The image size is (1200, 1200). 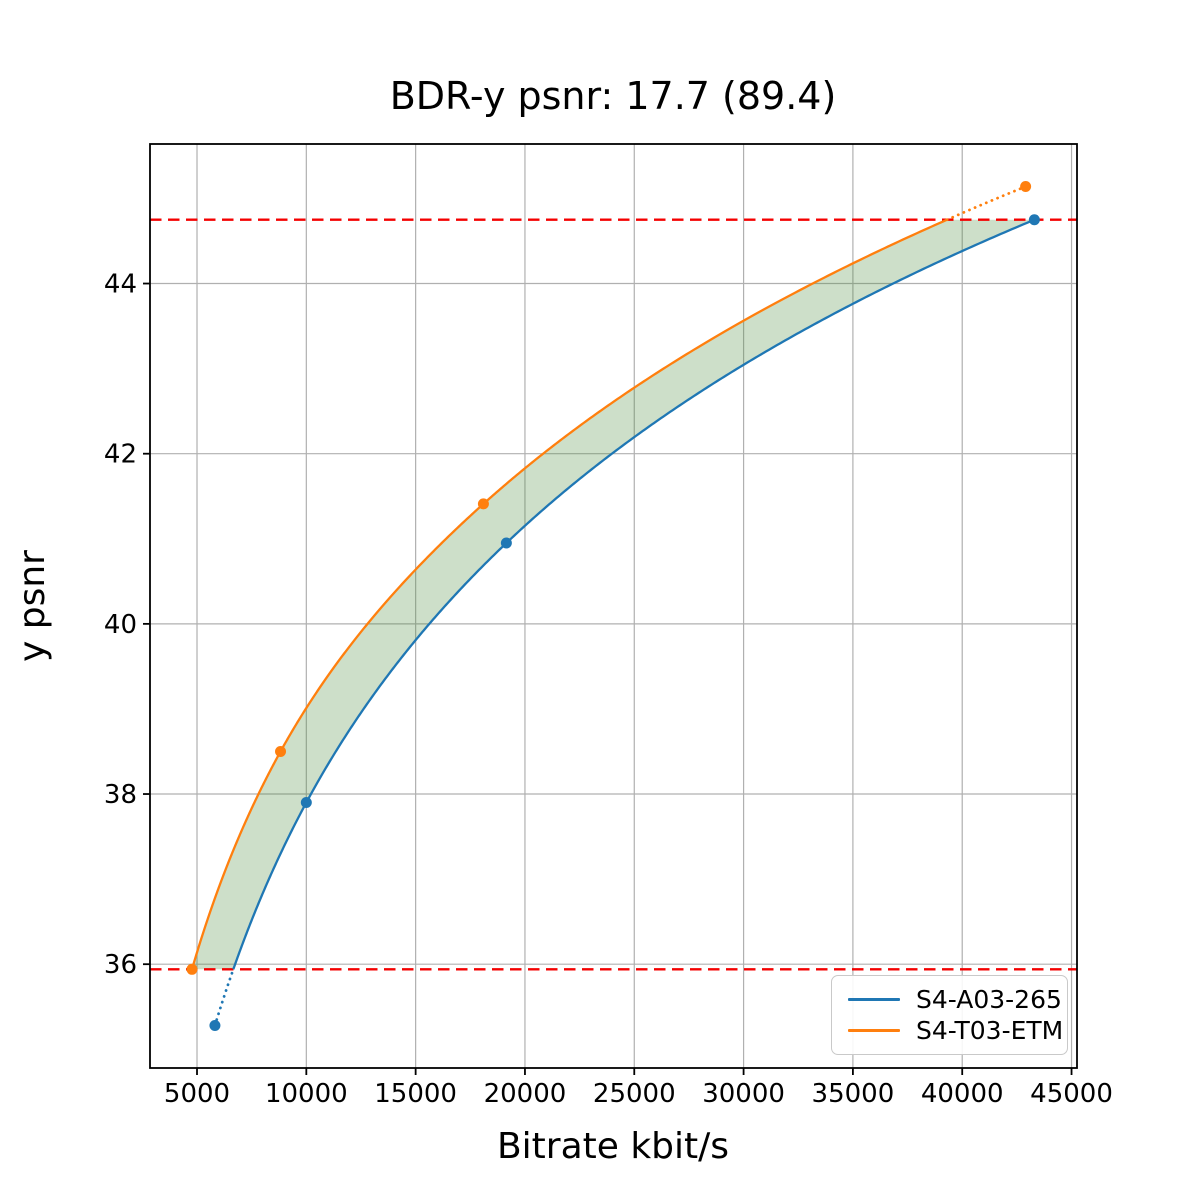 What do you see at coordinates (989, 999) in the screenshot?
I see `legend-label: S4-A03-265` at bounding box center [989, 999].